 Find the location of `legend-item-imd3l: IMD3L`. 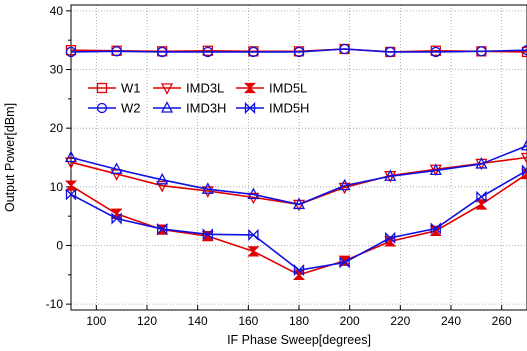

legend-item-imd3l: IMD3L is located at coordinates (188, 88).